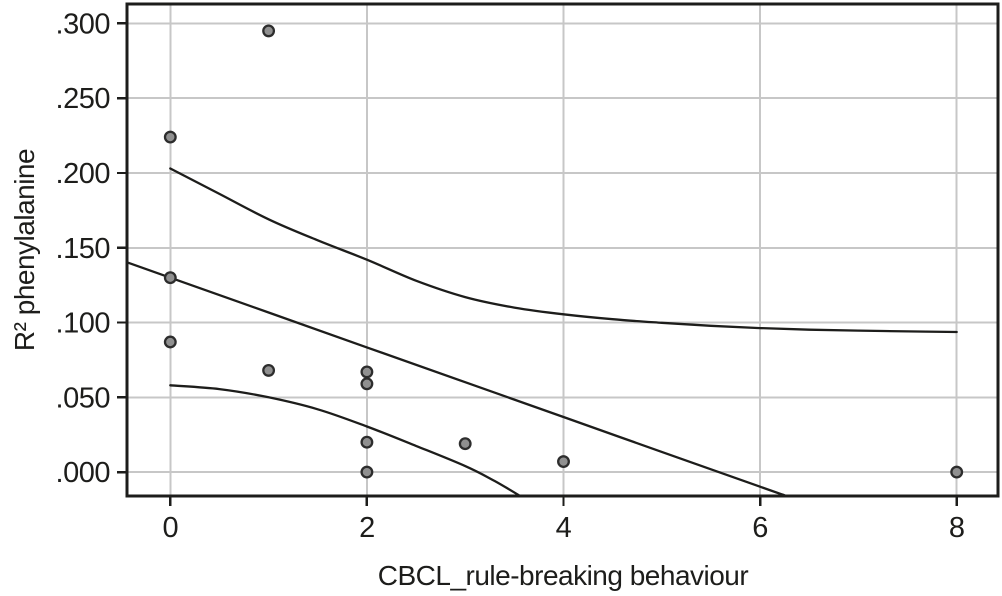  What do you see at coordinates (563, 575) in the screenshot?
I see `x-axis-title: CBCL_rule-breaking behaviour` at bounding box center [563, 575].